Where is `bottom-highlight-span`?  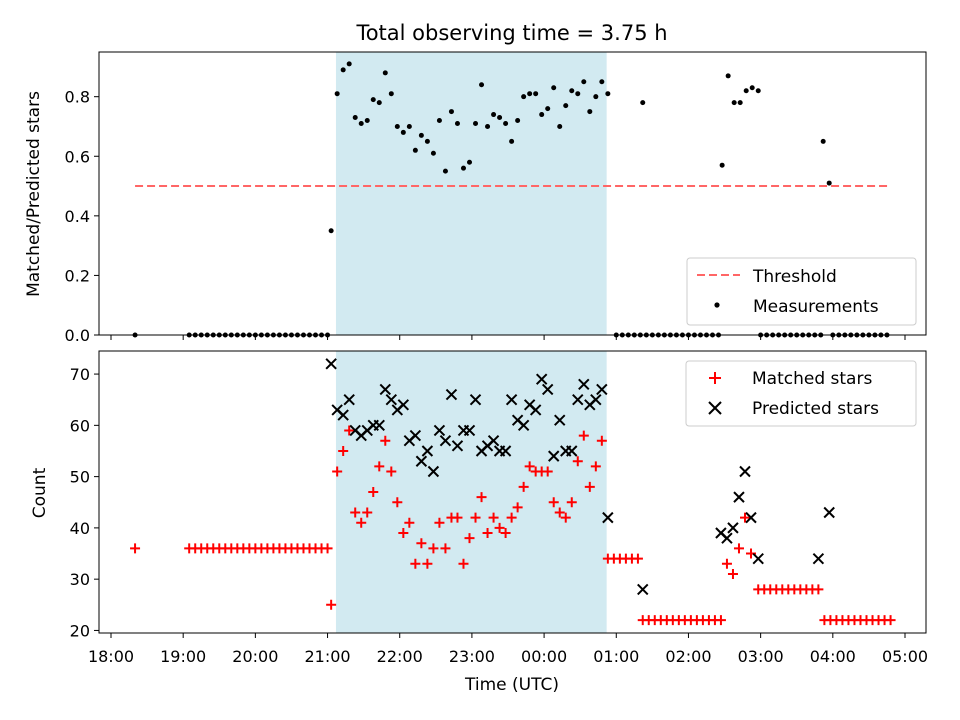
bottom-highlight-span is located at coordinates (471, 492).